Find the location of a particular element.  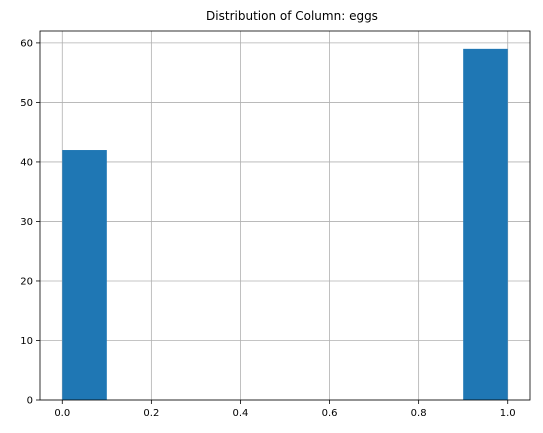

x-tick-label: 0.2 is located at coordinates (151, 413).